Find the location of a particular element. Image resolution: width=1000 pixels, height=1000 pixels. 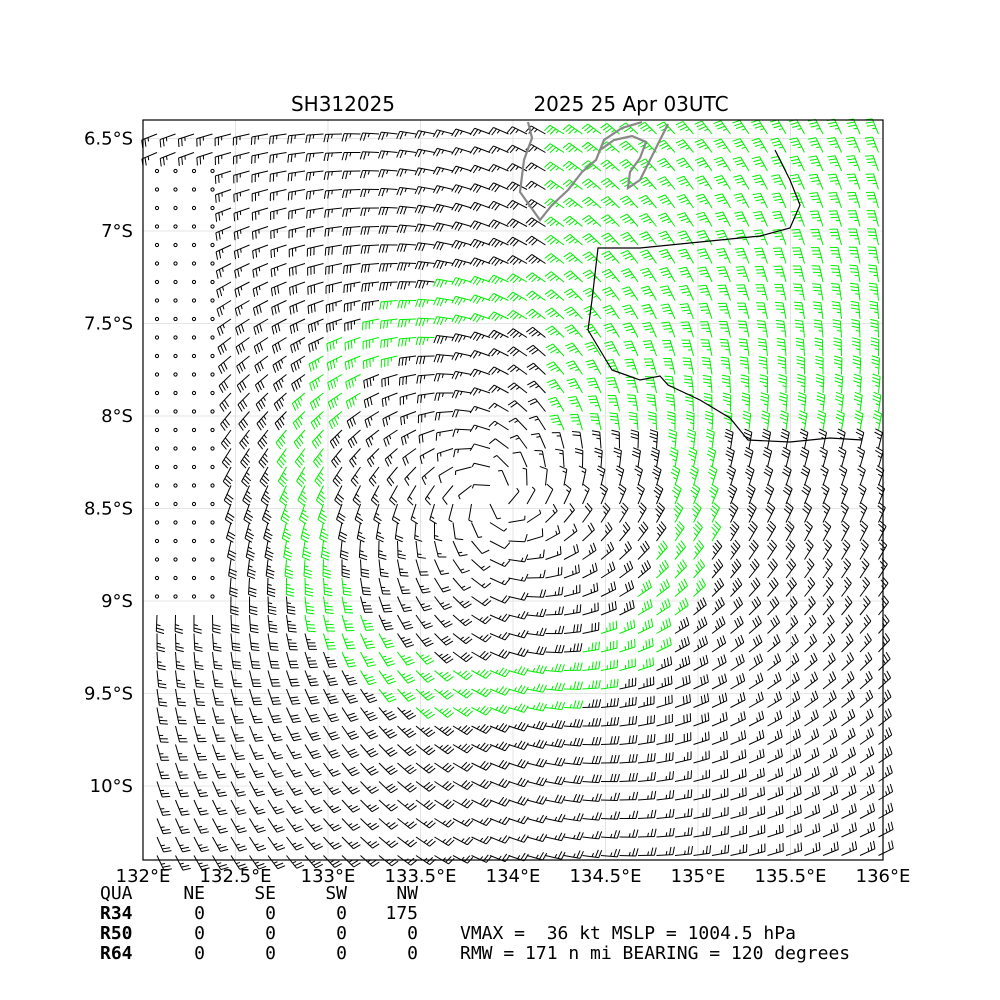

calm-marker is located at coordinates (194, 448).